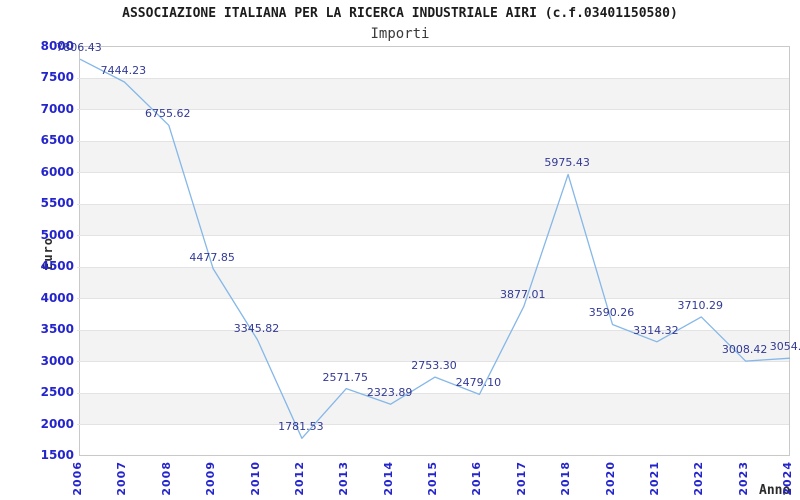 The width and height of the screenshot is (800, 500). What do you see at coordinates (168, 114) in the screenshot?
I see `data-point-label: 6755.62` at bounding box center [168, 114].